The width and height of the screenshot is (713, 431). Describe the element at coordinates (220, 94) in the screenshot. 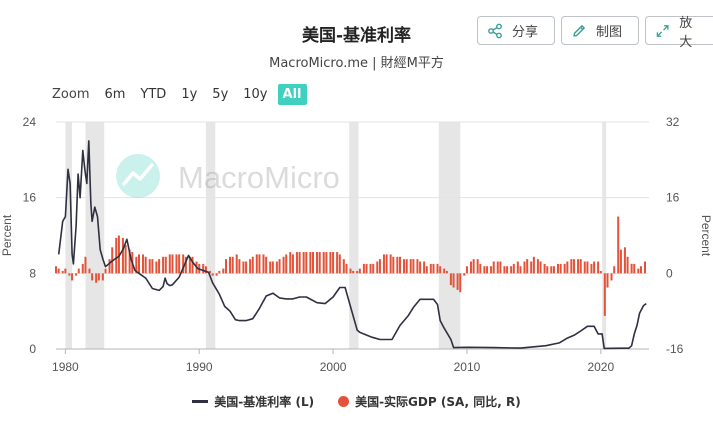

I see `zoom-5y-button: 5y` at that location.